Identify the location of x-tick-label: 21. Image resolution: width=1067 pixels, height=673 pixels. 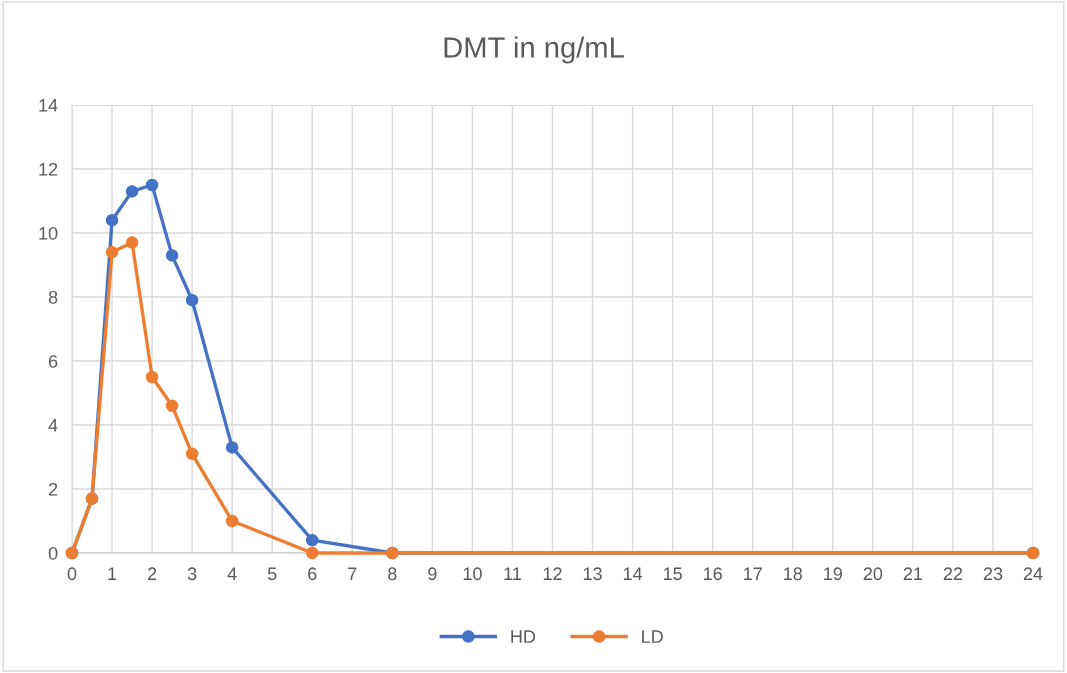
(913, 573).